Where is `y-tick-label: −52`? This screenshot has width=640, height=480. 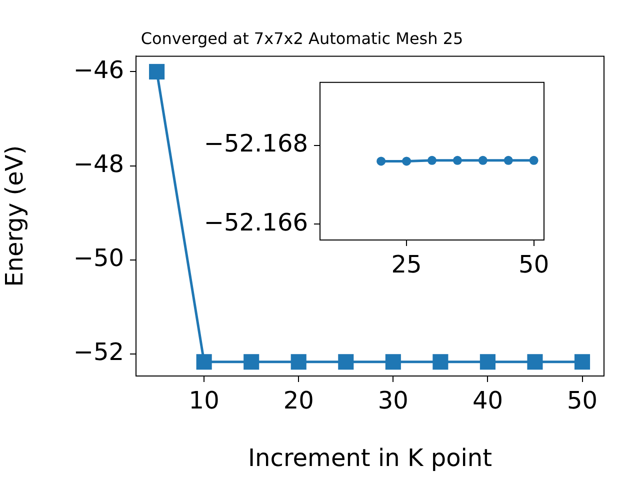 y-tick-label: −52 is located at coordinates (98, 352).